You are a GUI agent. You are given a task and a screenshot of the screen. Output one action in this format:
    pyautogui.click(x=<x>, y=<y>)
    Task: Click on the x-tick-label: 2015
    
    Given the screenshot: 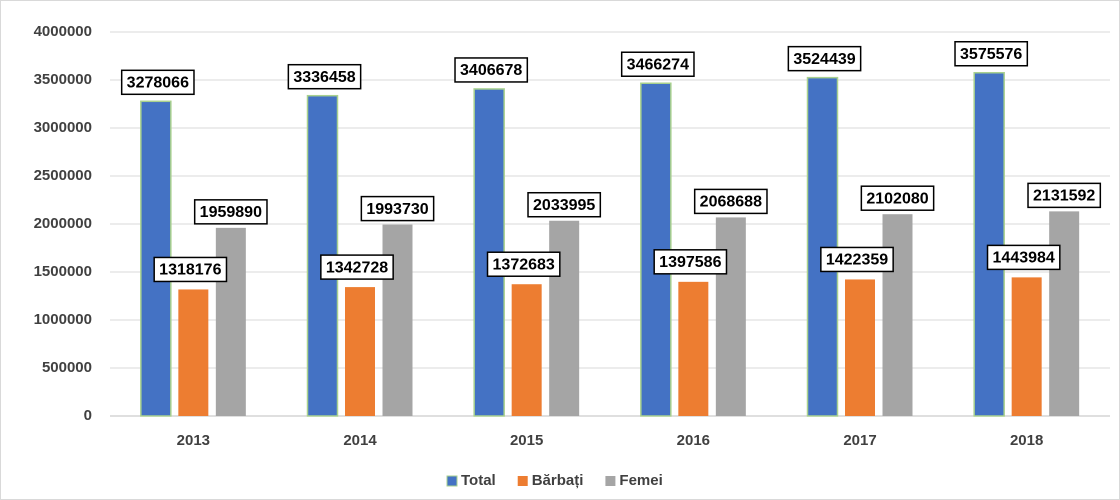 What is the action you would take?
    pyautogui.click(x=526, y=440)
    